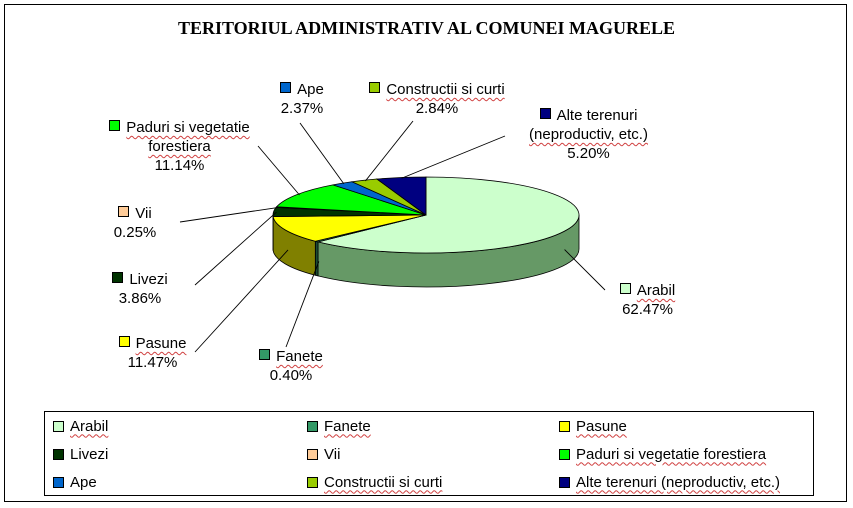 This screenshot has width=853, height=508. Describe the element at coordinates (445, 89) in the screenshot. I see `label-constructii-name: Constructii si curti` at that location.